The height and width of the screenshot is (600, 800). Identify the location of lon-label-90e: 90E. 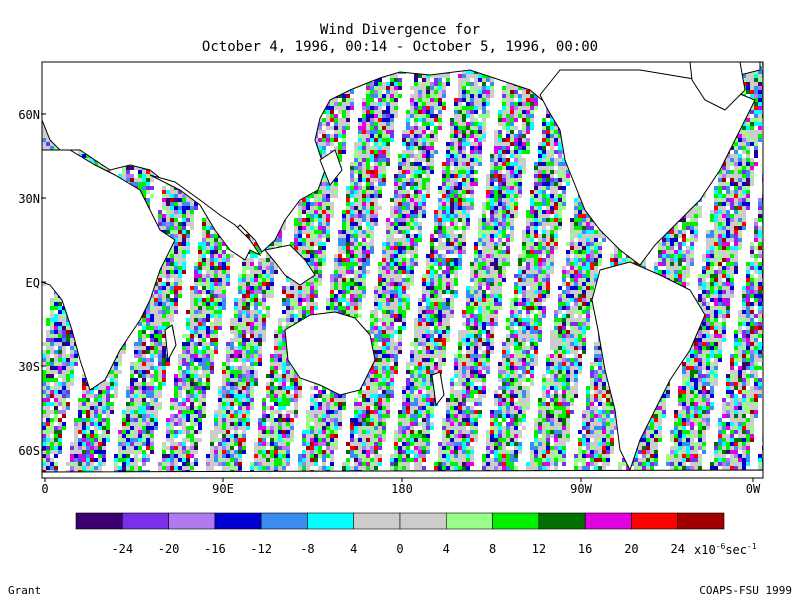
(223, 489).